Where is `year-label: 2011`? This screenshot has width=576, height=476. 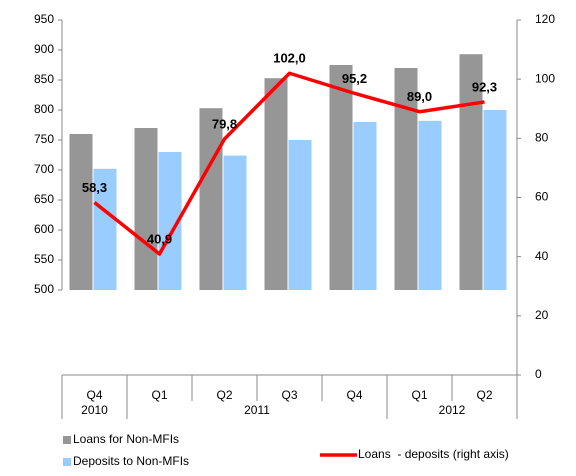 year-label: 2011 is located at coordinates (257, 410).